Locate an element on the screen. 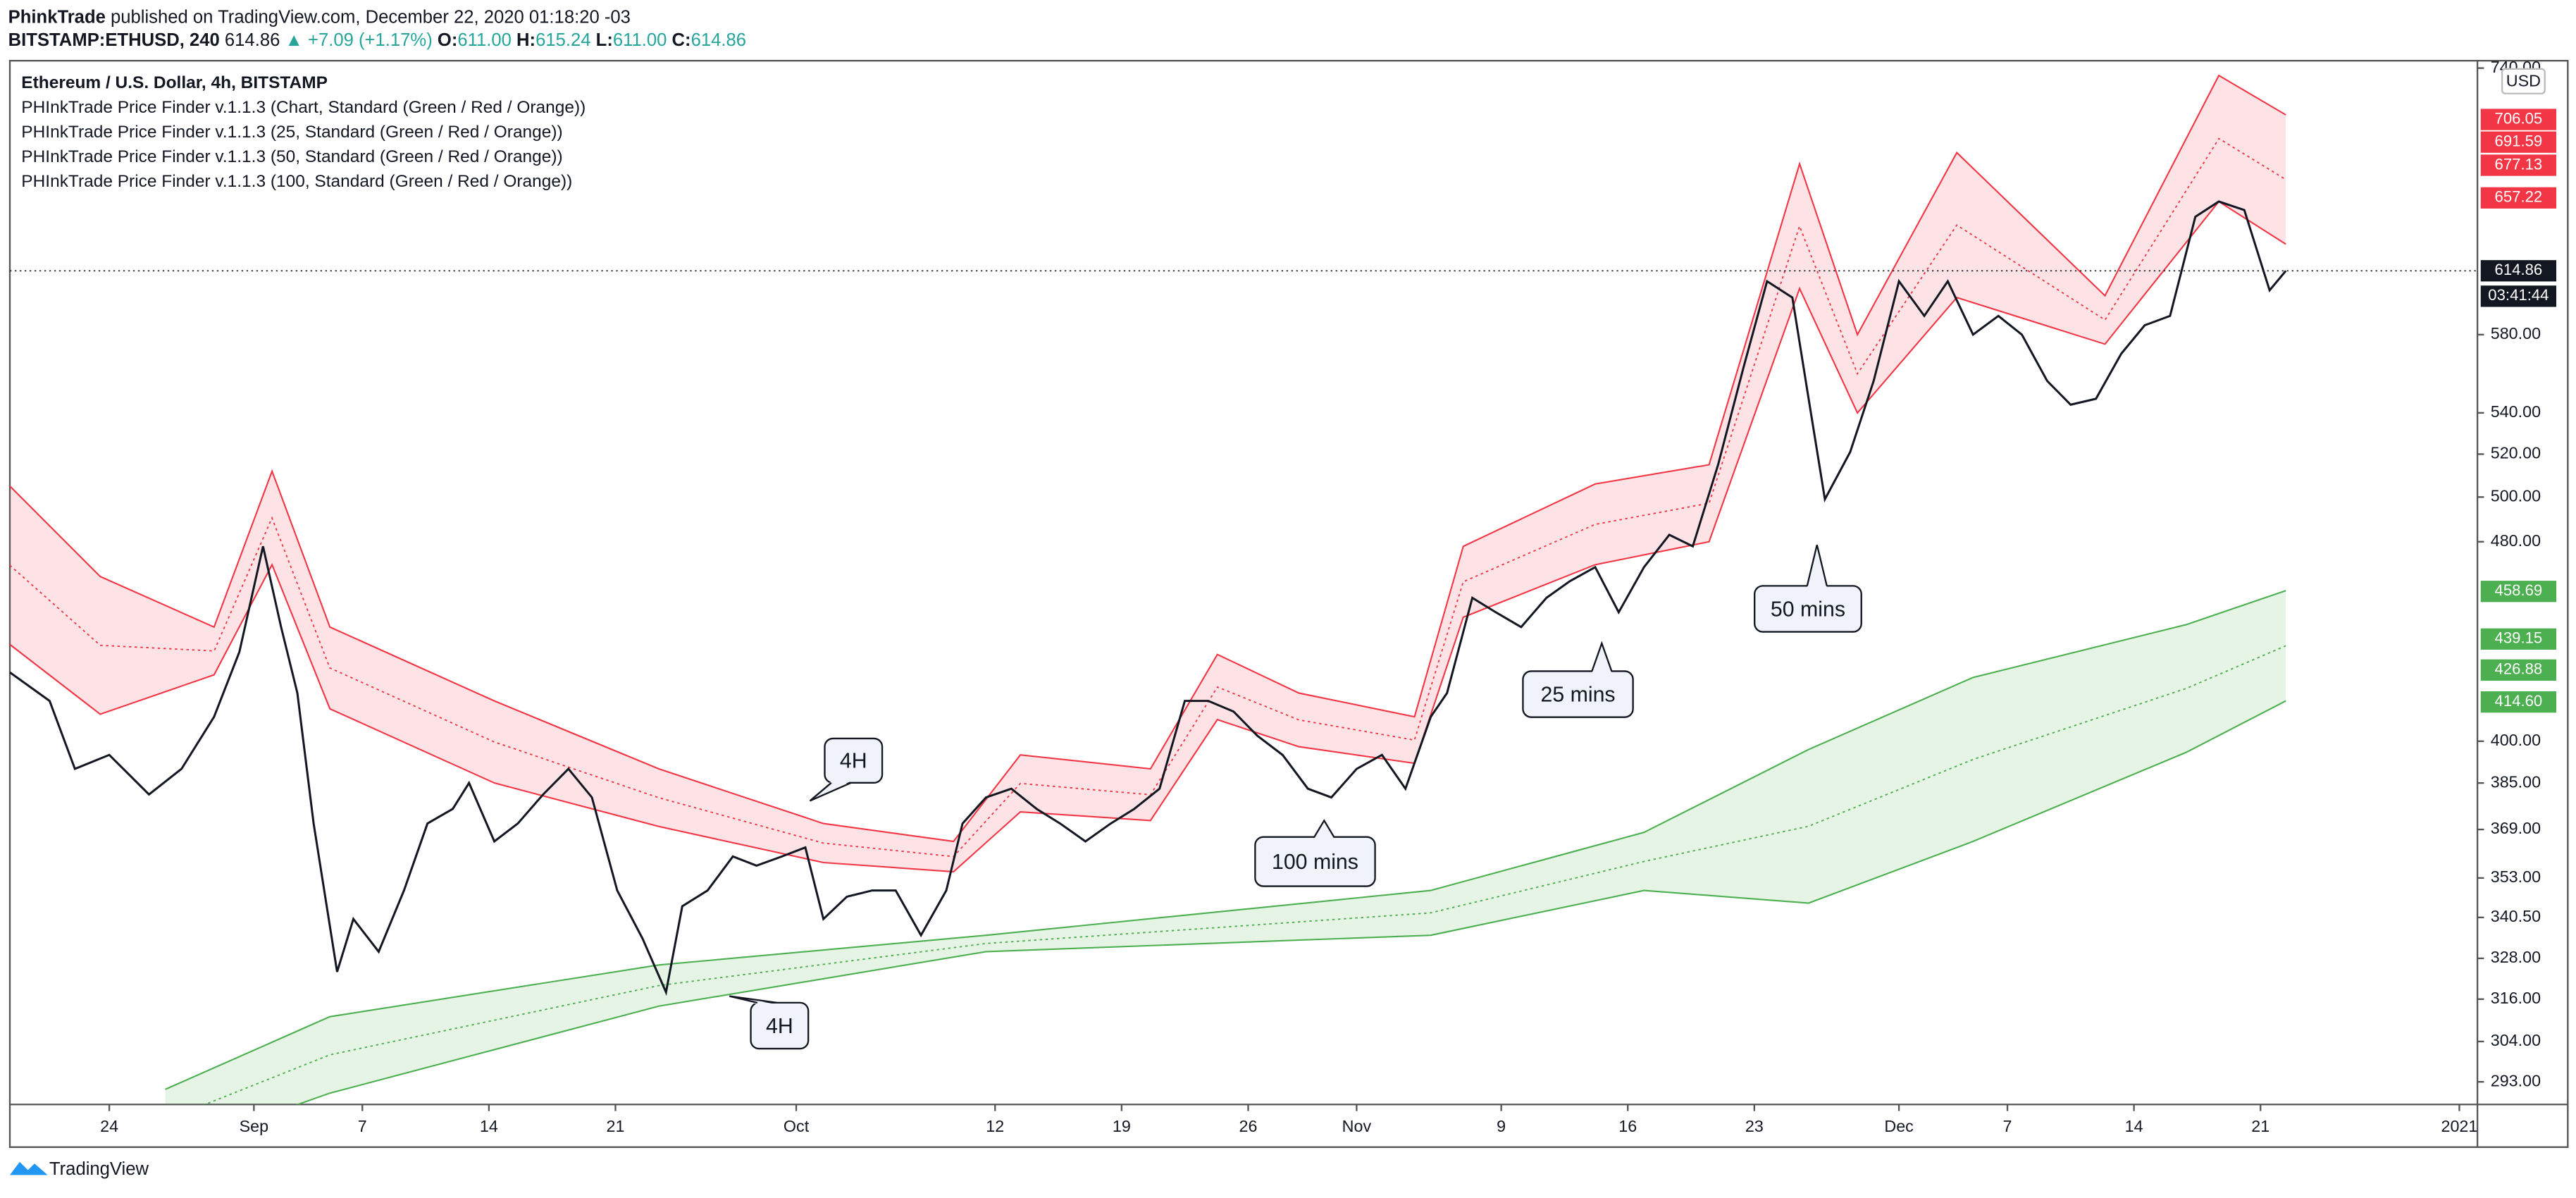 This screenshot has width=2576, height=1198. x-tick-label: Sep is located at coordinates (254, 1126).